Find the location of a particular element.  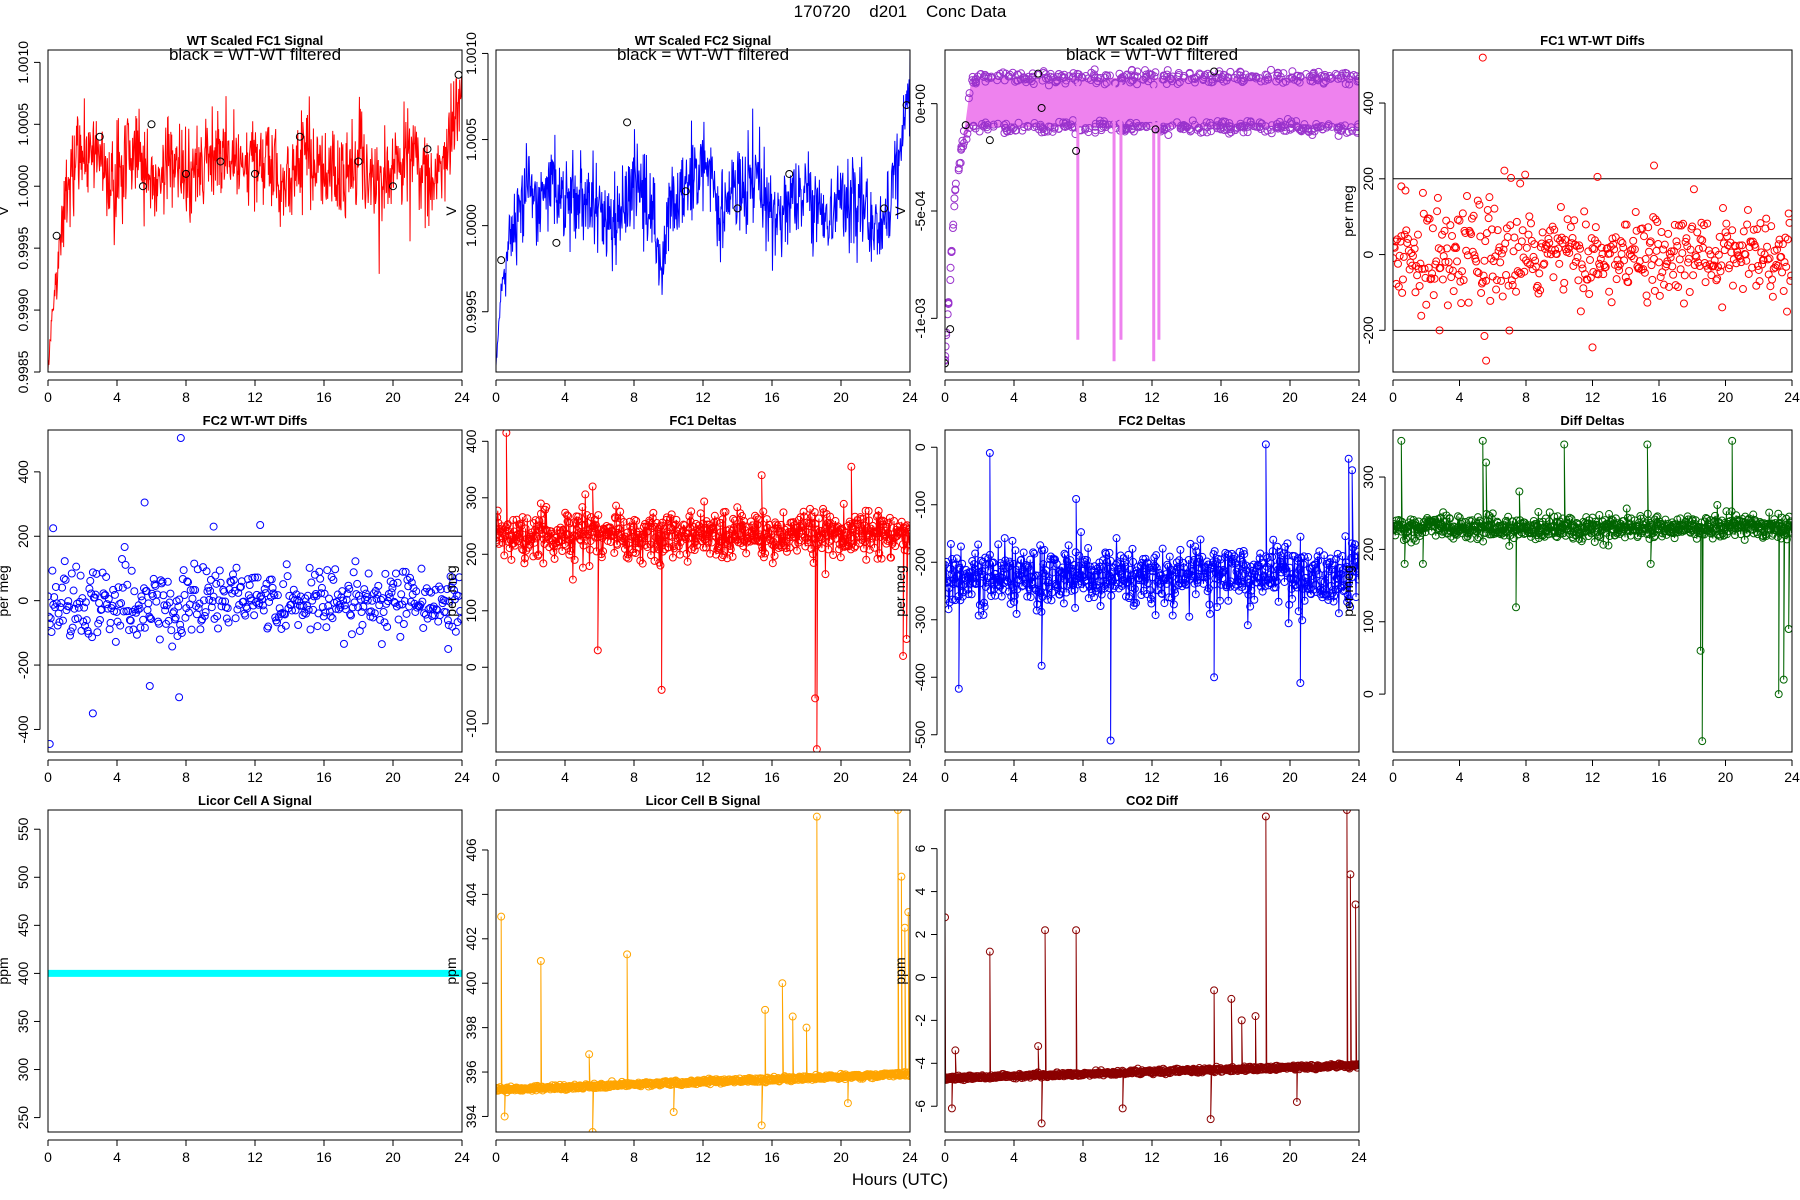

panel-title: FC2 WT-WT Diffs is located at coordinates (255, 420).